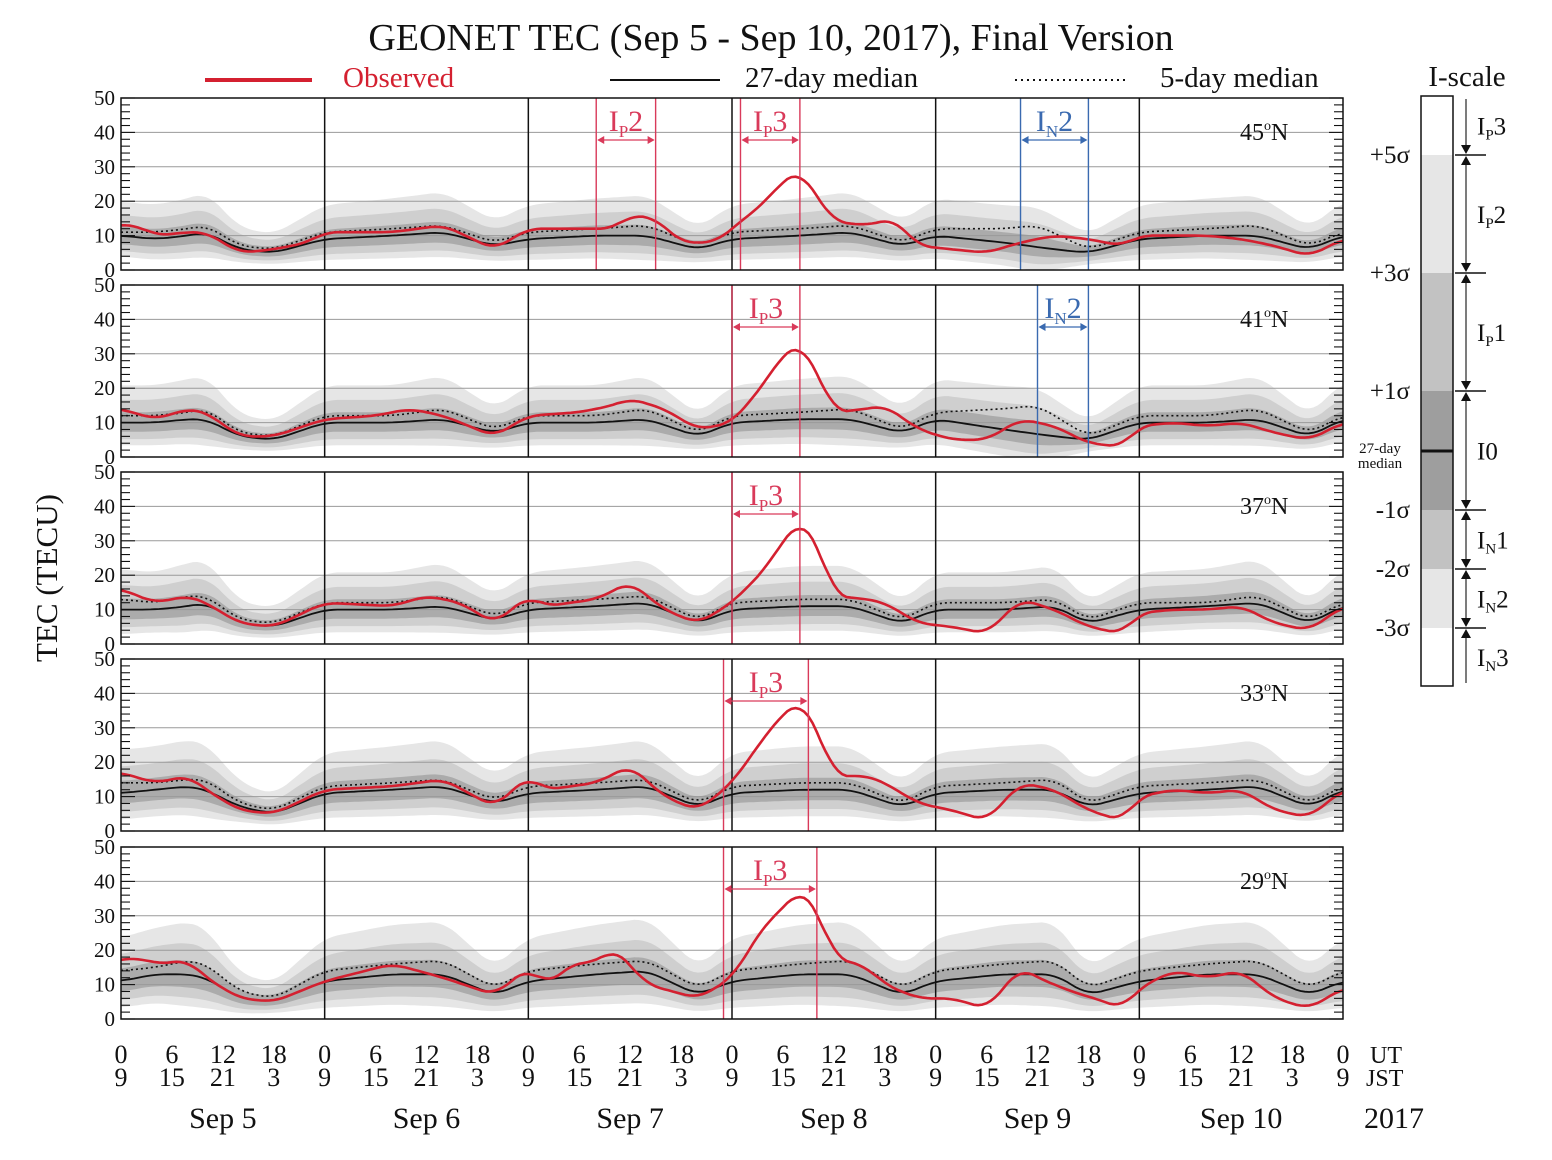  Describe the element at coordinates (762, 78) in the screenshot. I see `legend: Observed 27-day median 5-day median` at that location.